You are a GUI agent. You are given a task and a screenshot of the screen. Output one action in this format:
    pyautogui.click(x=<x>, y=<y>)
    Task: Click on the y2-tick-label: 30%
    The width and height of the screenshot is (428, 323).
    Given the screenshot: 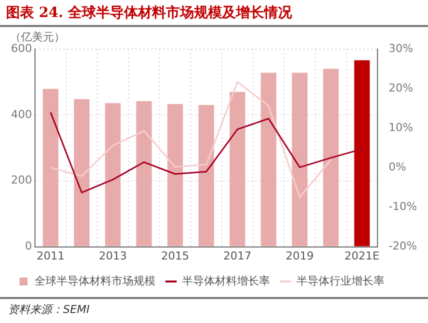 What is the action you would take?
    pyautogui.click(x=401, y=48)
    